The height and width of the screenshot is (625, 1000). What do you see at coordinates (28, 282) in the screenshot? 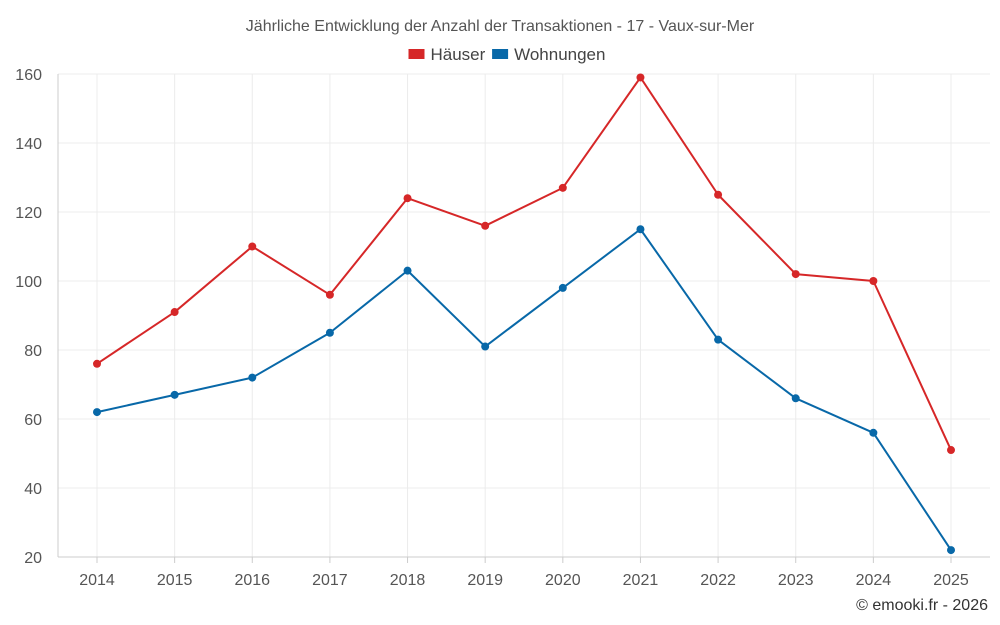
I see `y-tick-label: 100` at bounding box center [28, 282].